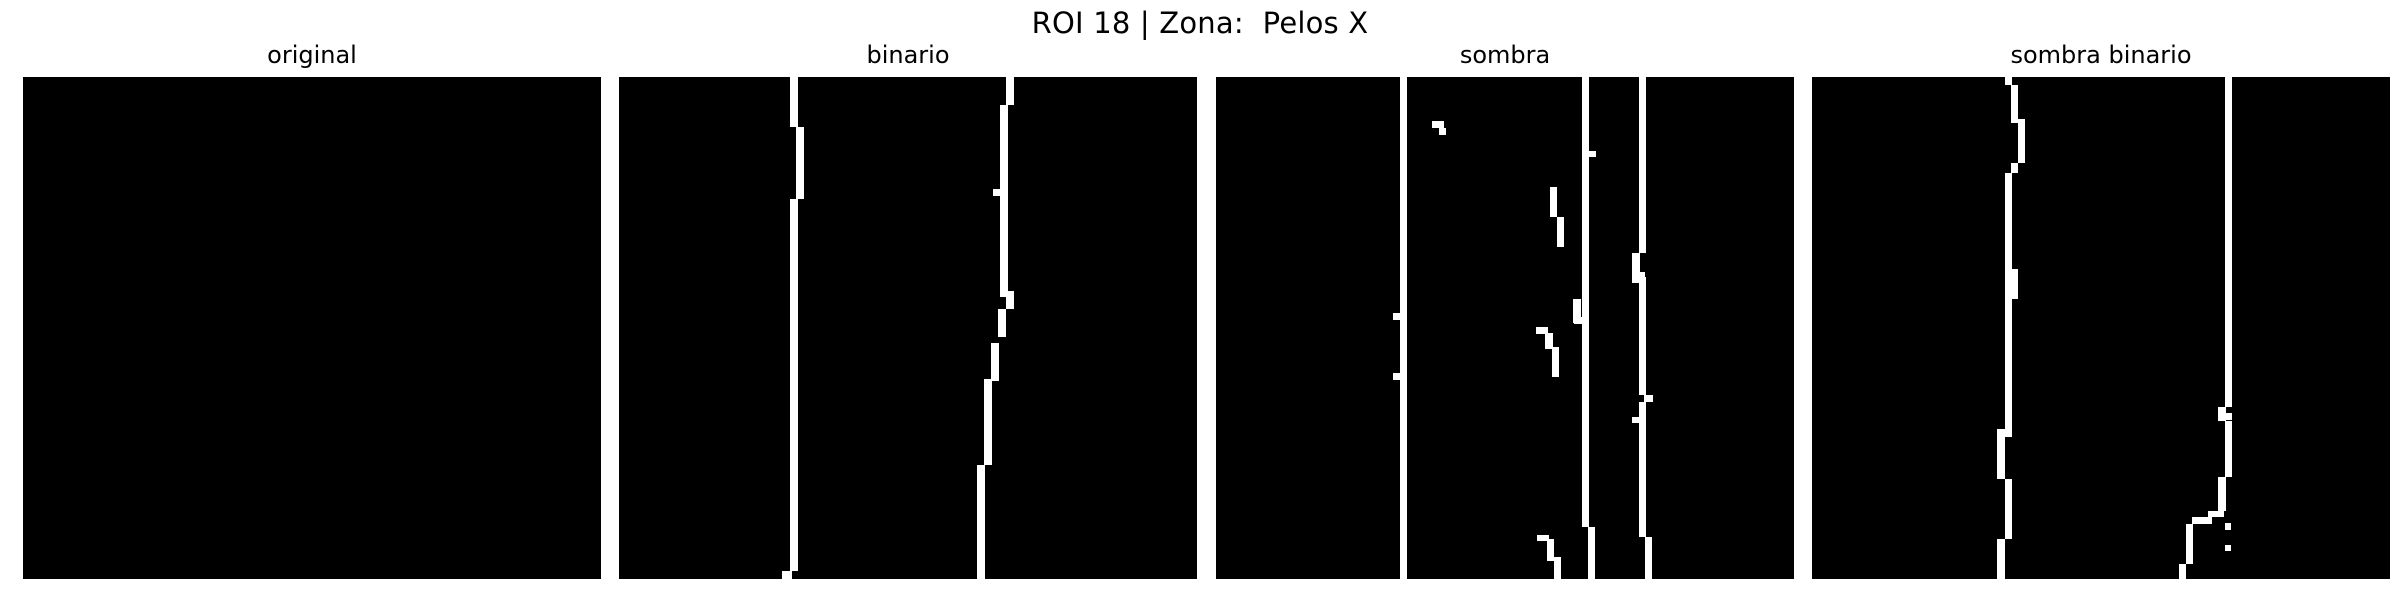 Image resolution: width=2400 pixels, height=600 pixels. I want to click on shadow-marks, so click(1523, 328).